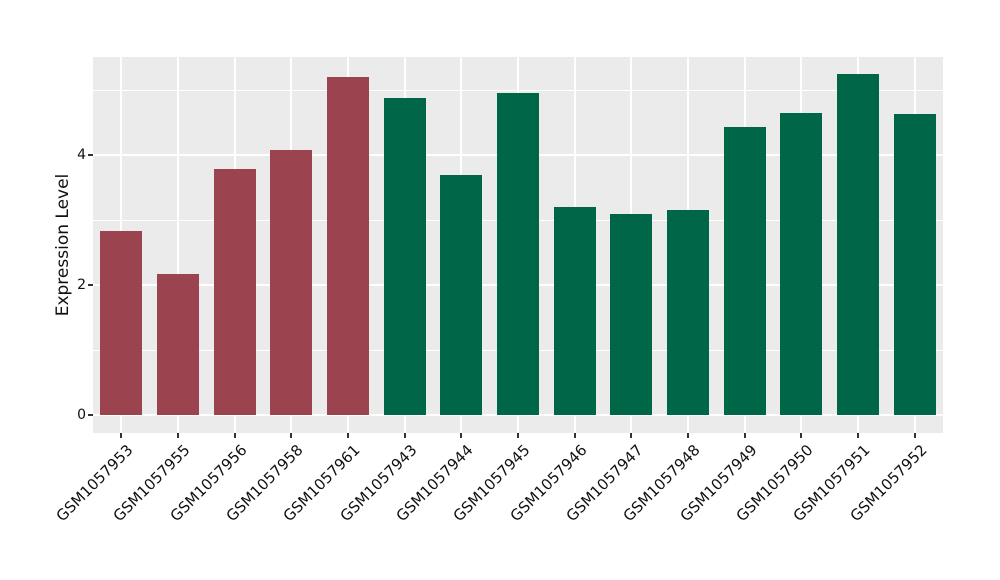 This screenshot has width=1000, height=580. What do you see at coordinates (631, 315) in the screenshot?
I see `bar-GSM1057947` at bounding box center [631, 315].